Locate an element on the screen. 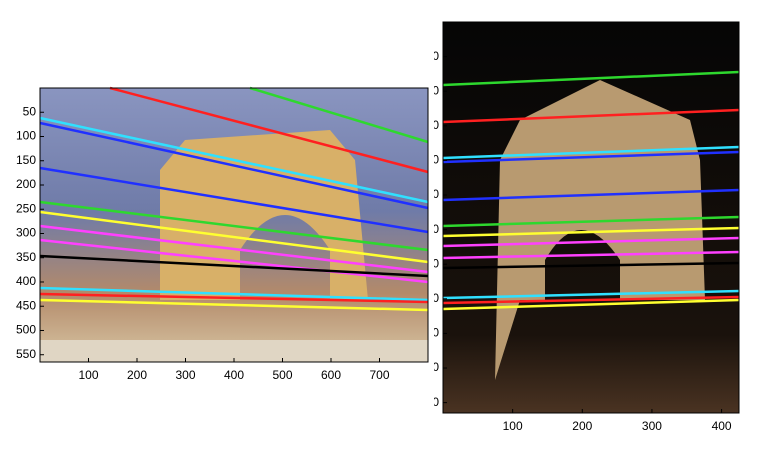 This screenshot has width=769, height=475. x-tick-label: 600 is located at coordinates (331, 375).